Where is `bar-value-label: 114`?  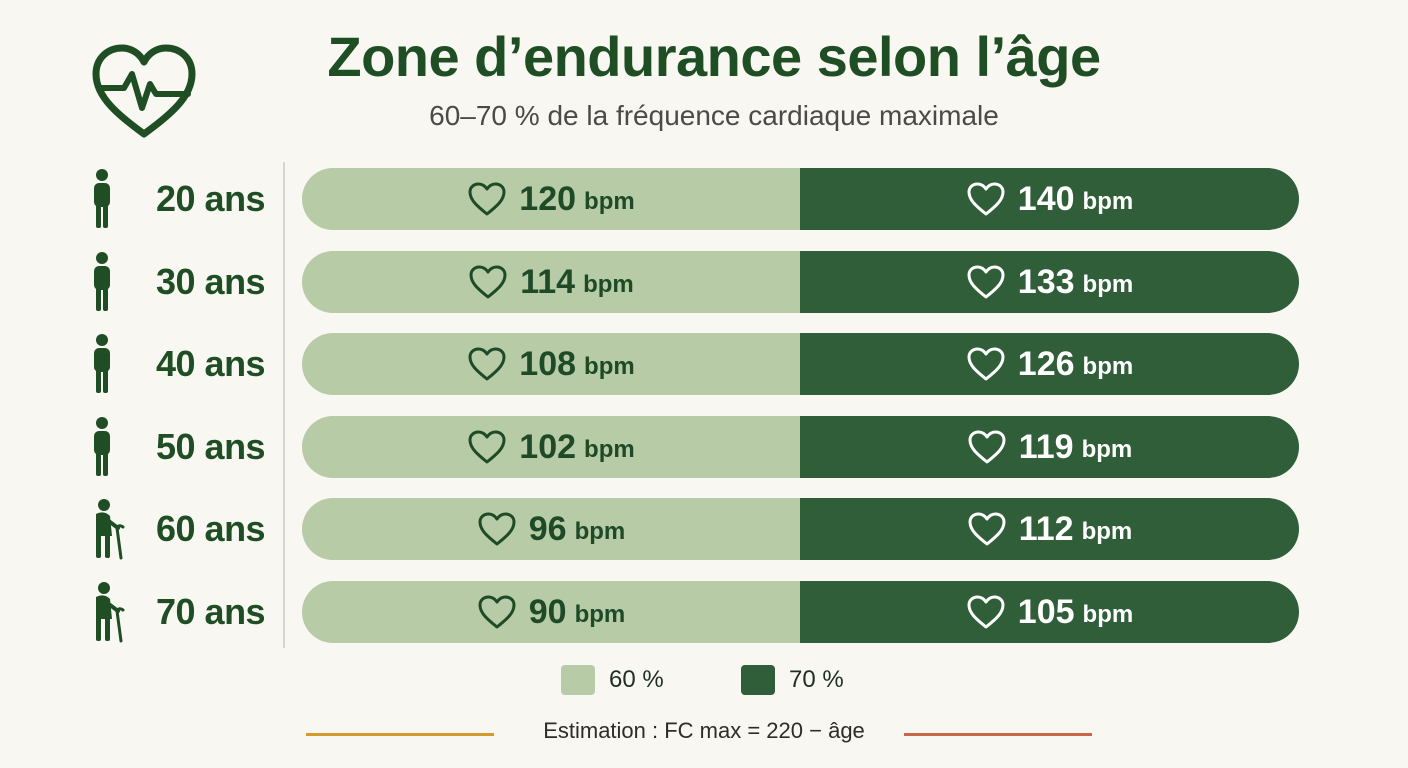 bar-value-label: 114 is located at coordinates (548, 281).